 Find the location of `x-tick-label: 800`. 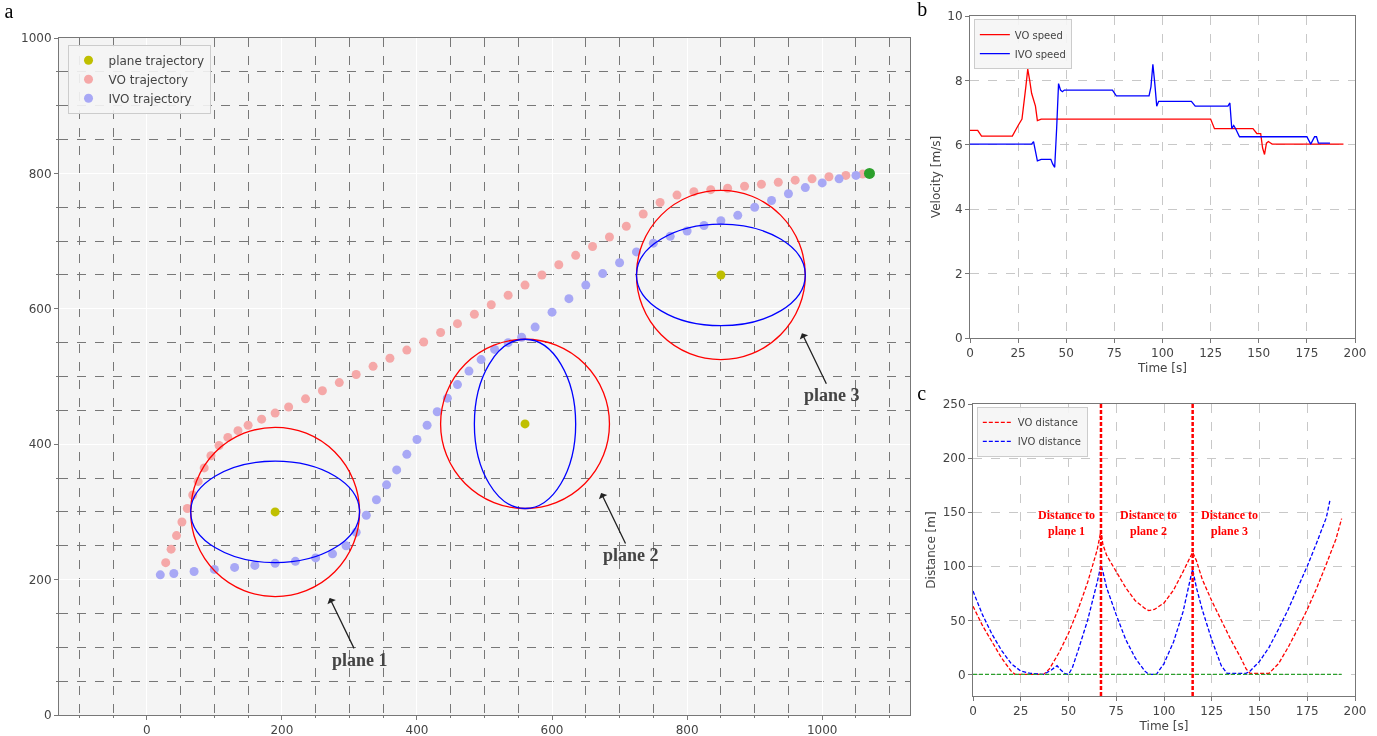

x-tick-label: 800 is located at coordinates (687, 729).